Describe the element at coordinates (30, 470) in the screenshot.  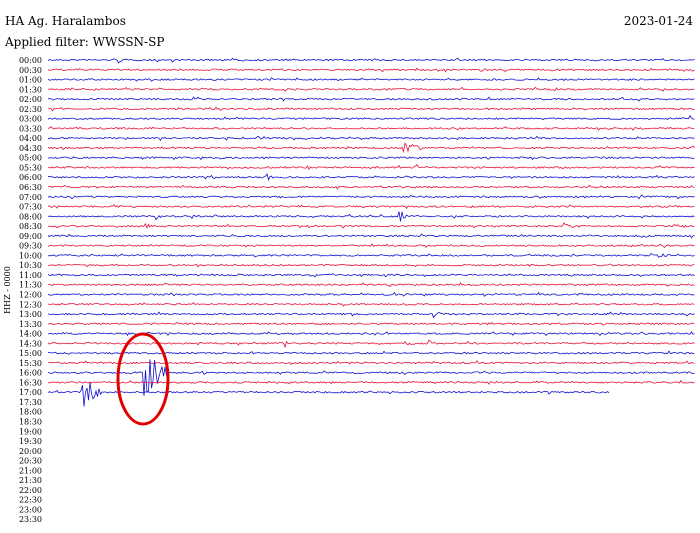
I see `time-label: 21:00` at that location.